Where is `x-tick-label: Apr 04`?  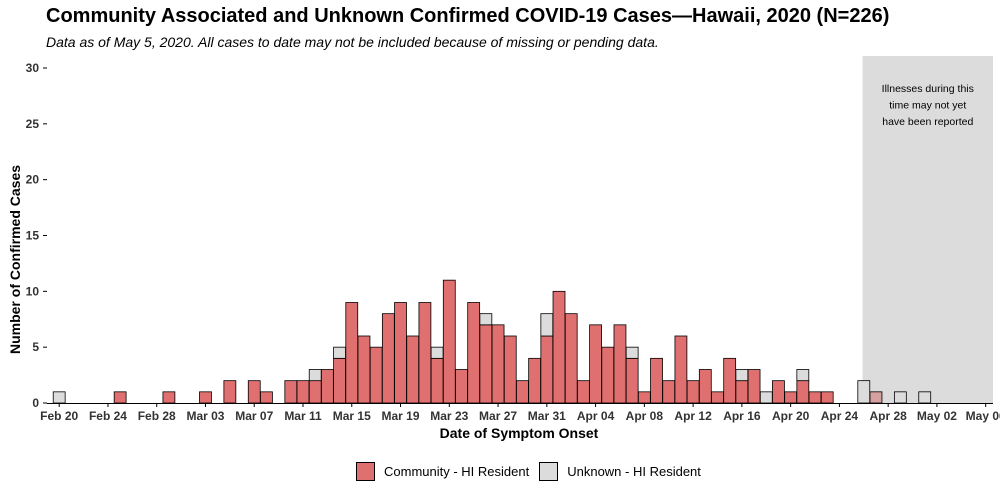
x-tick-label: Apr 04 is located at coordinates (596, 416).